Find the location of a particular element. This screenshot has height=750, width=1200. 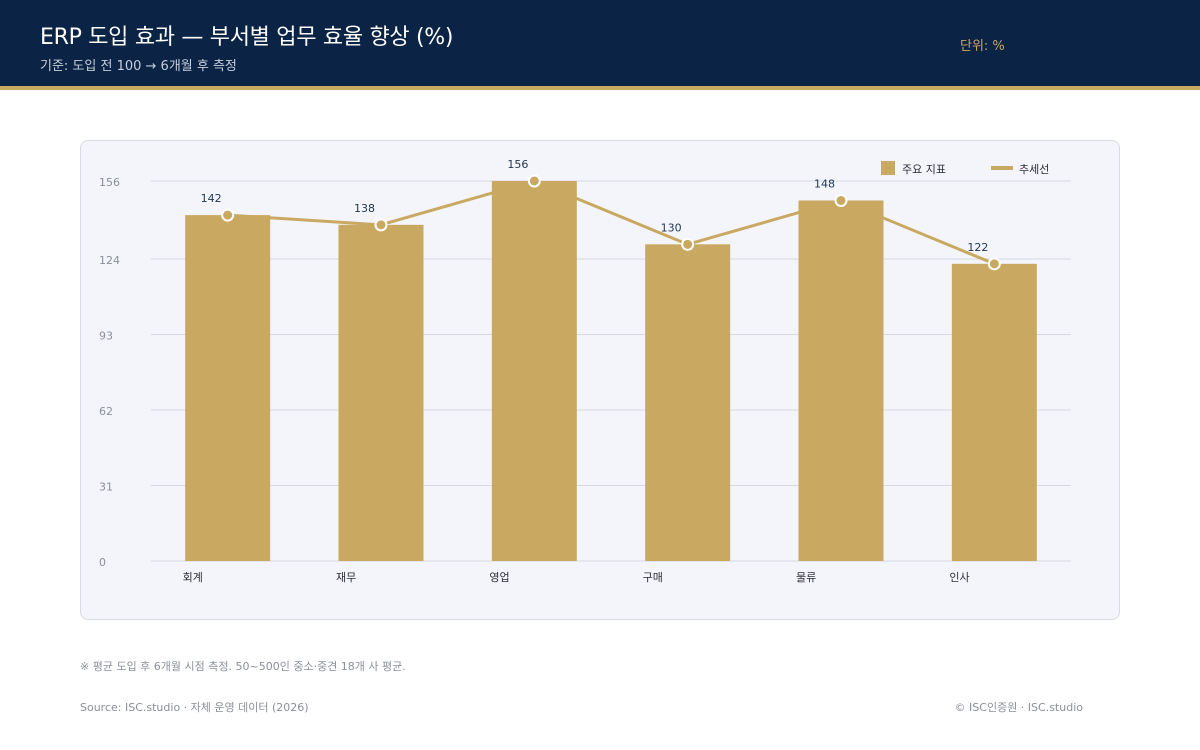

x-tick-label: 구매 is located at coordinates (653, 577).